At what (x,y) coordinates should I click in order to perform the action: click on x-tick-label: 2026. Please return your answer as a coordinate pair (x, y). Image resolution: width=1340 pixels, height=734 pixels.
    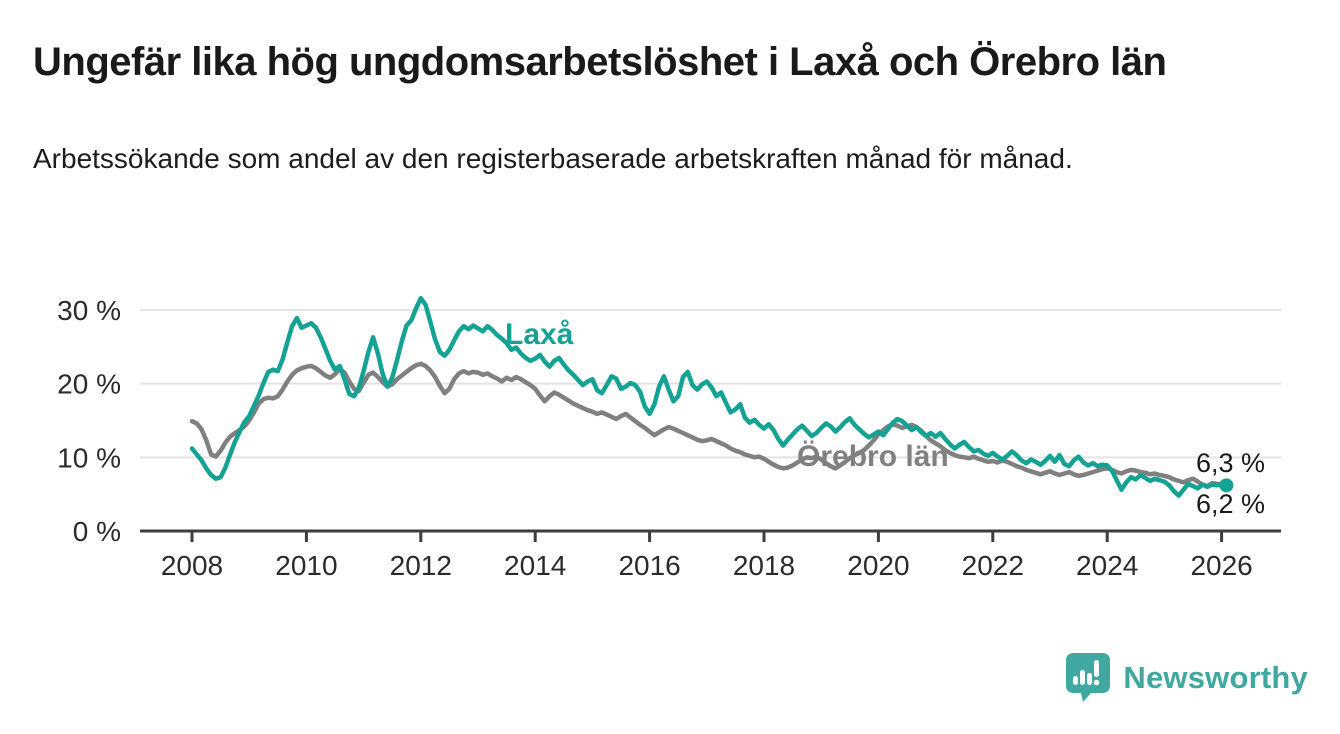
    Looking at the image, I should click on (1221, 565).